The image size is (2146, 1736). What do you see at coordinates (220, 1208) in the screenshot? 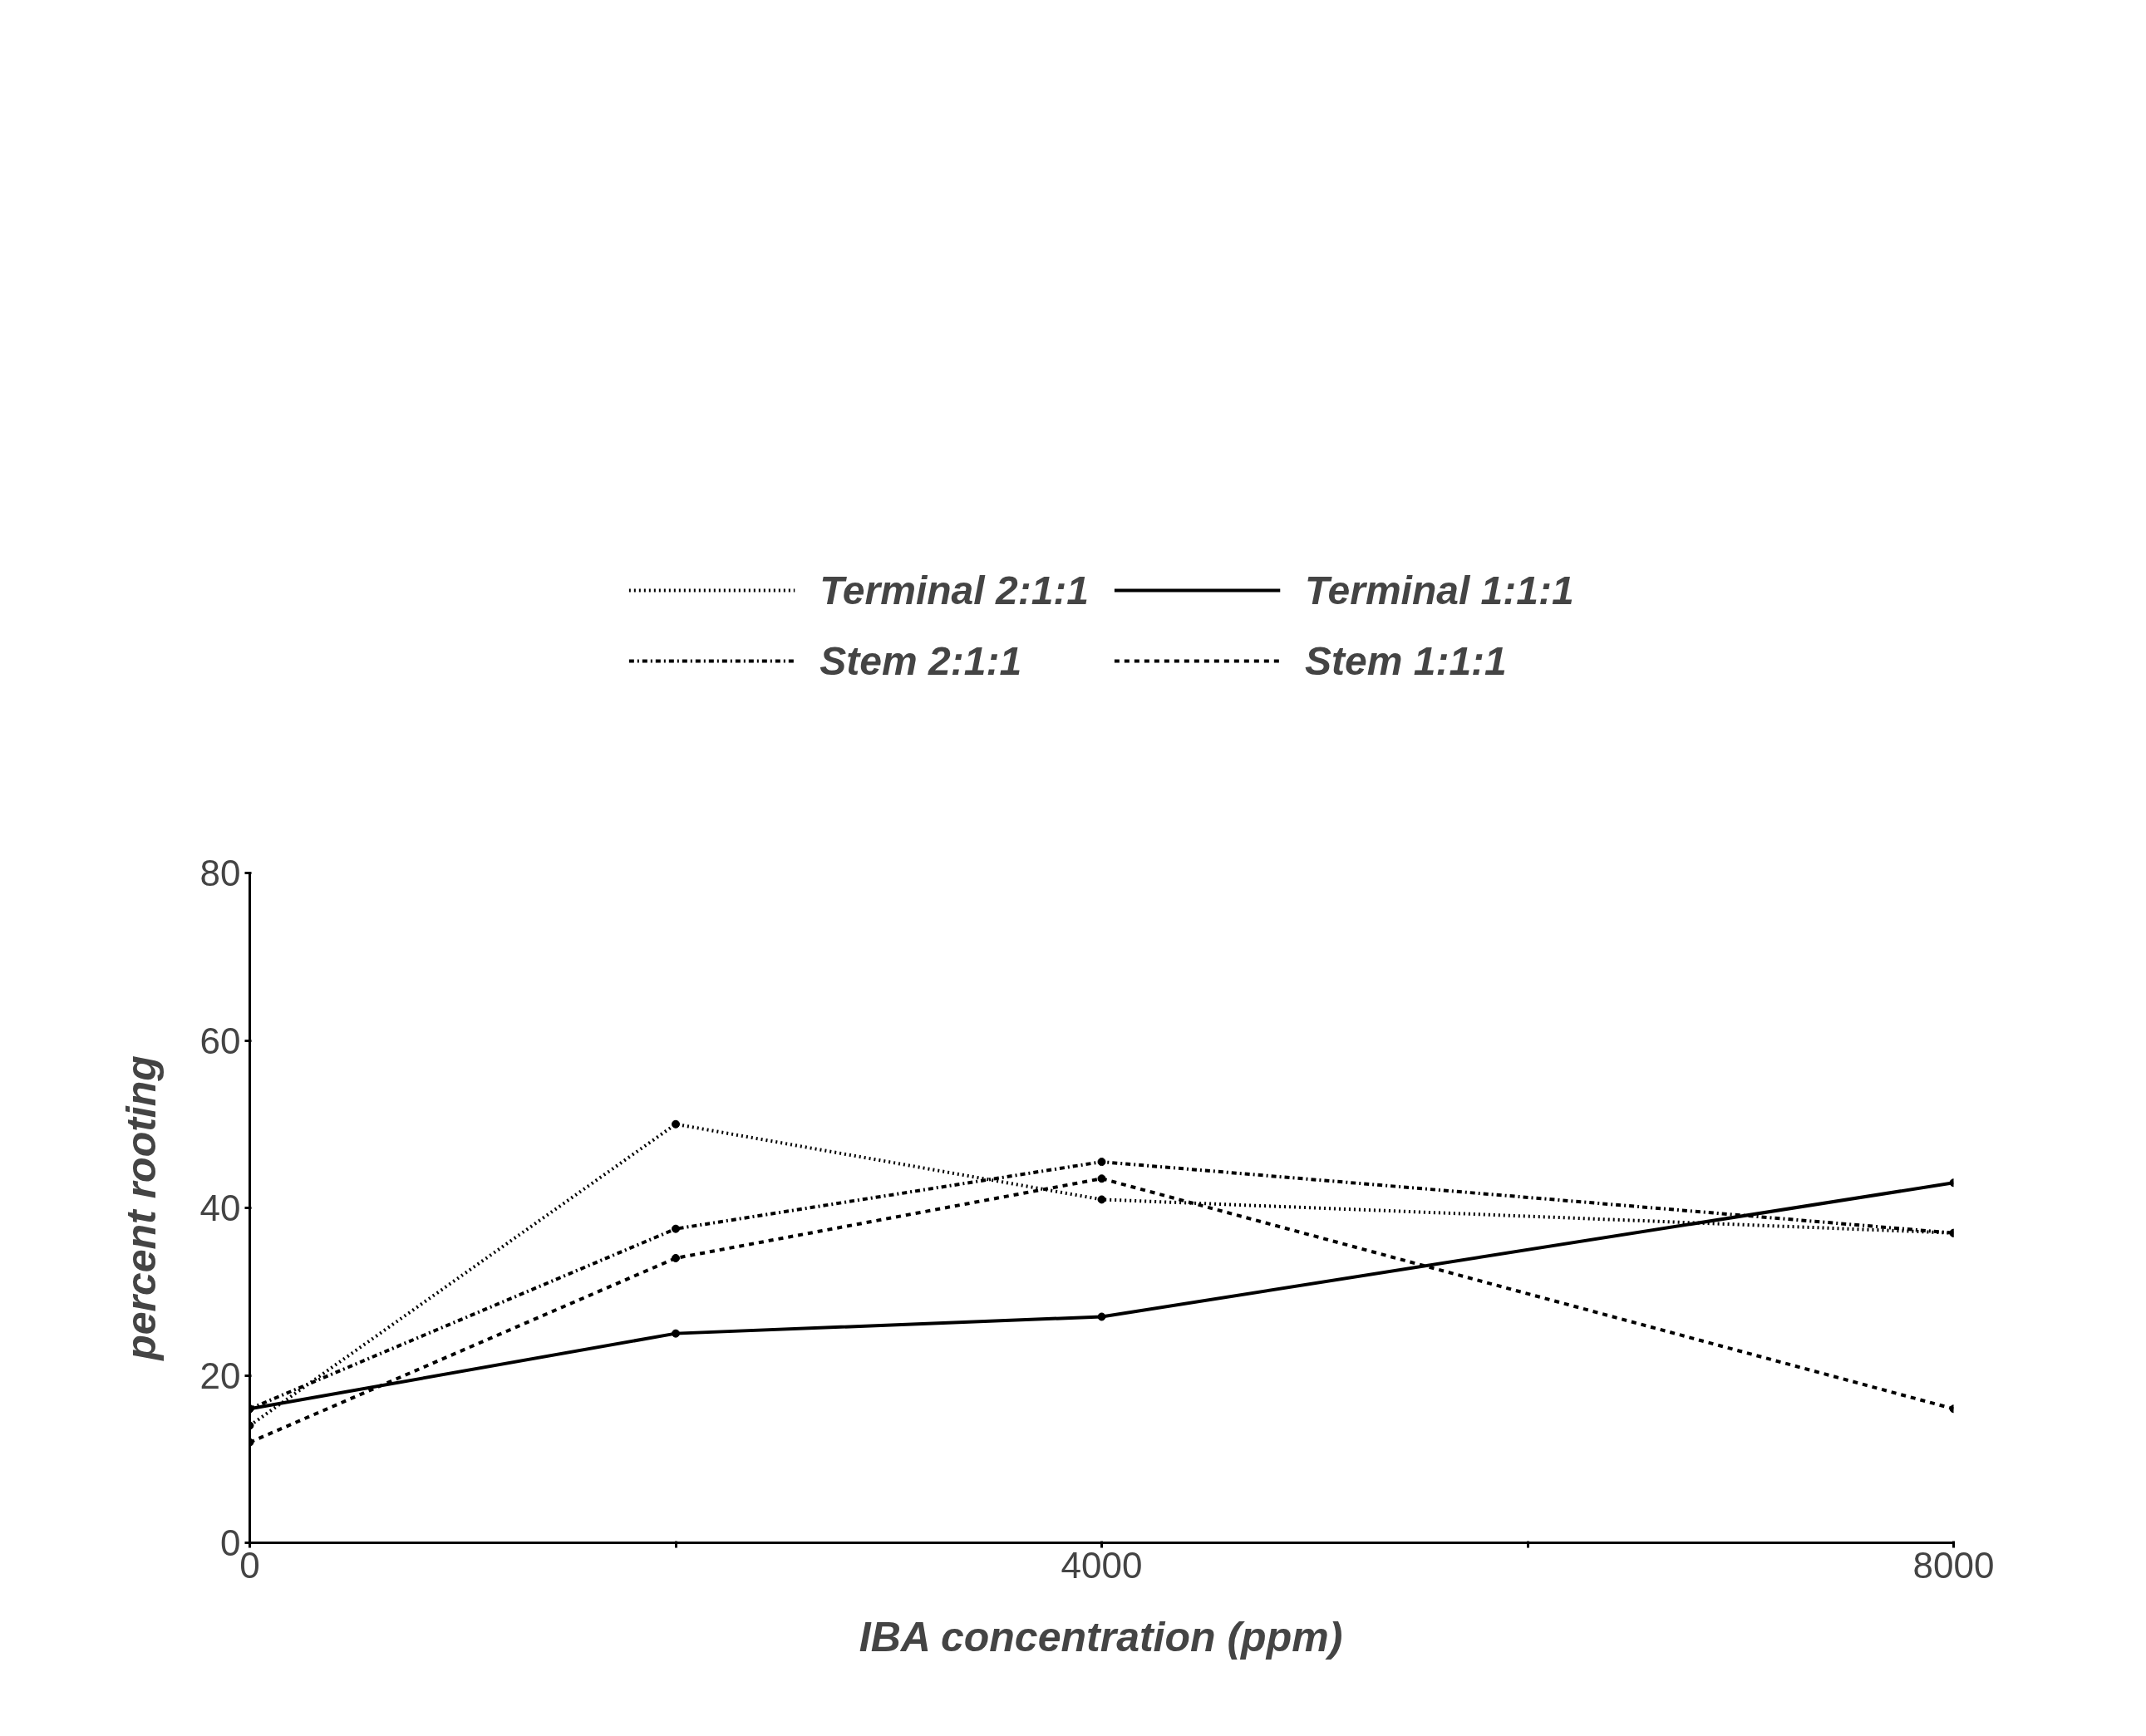
I see `y-tick-label: 40` at bounding box center [220, 1208].